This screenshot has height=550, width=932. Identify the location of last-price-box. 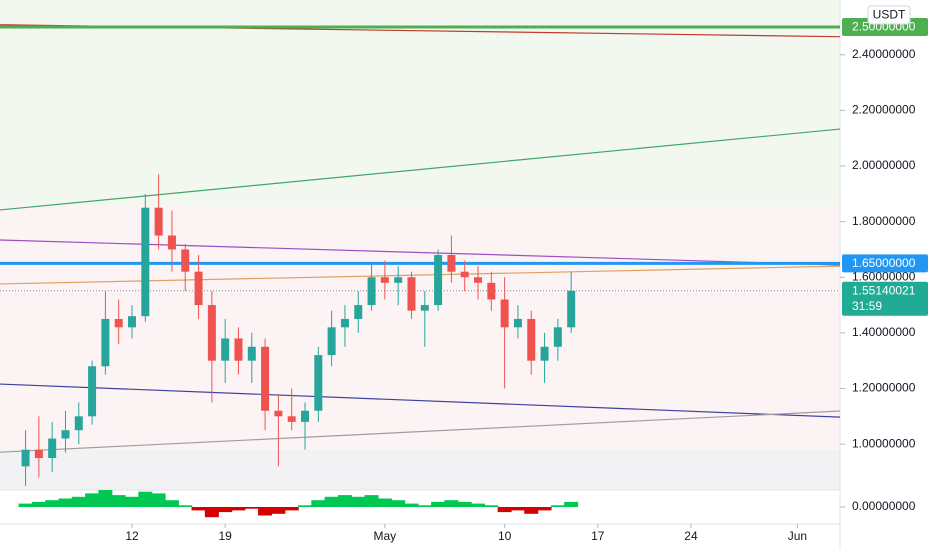
(885, 298).